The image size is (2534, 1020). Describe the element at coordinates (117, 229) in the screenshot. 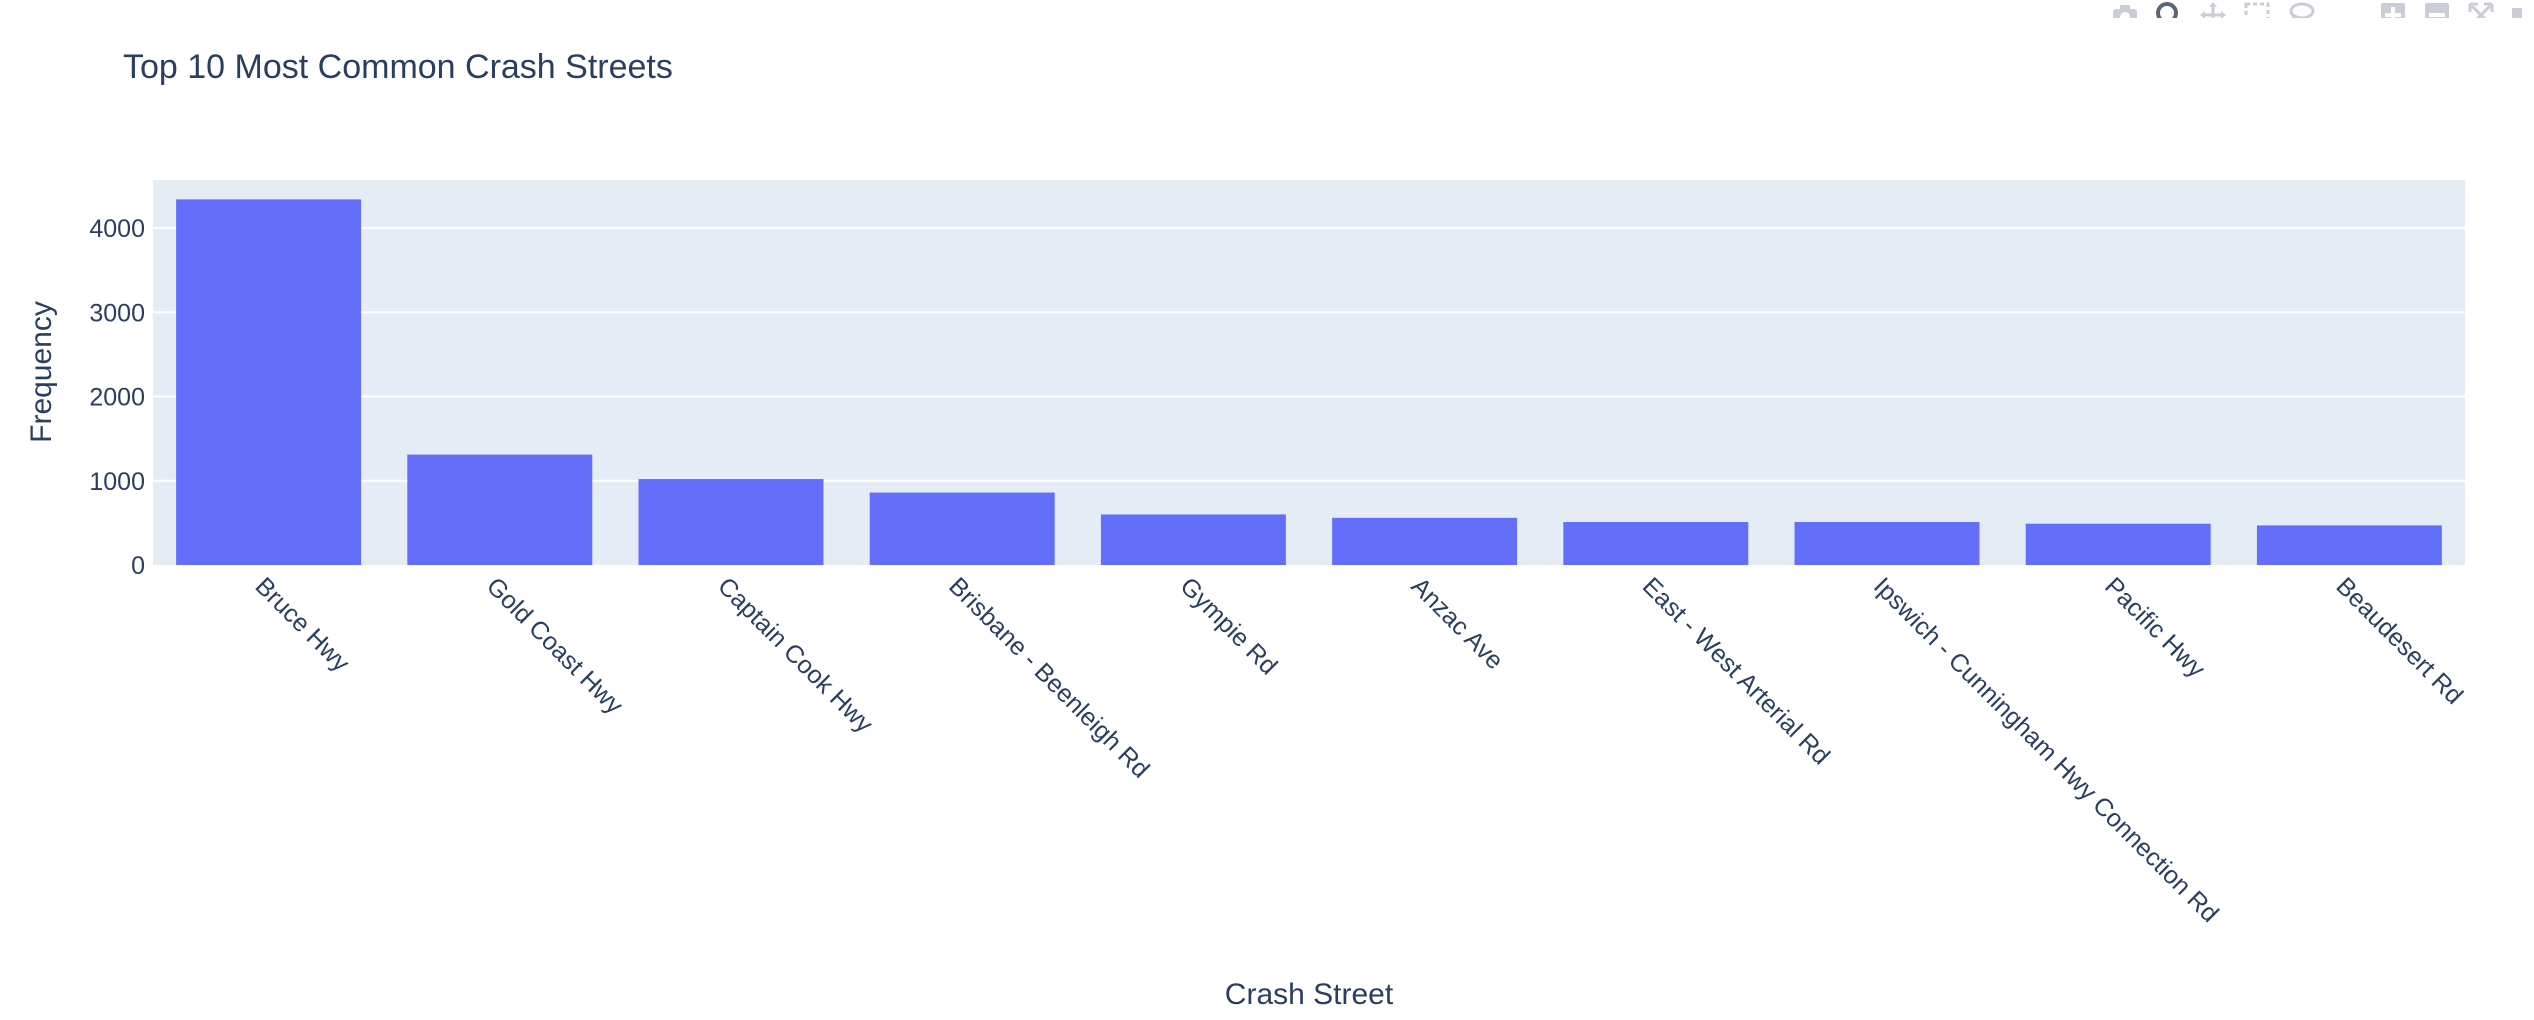

I see `y-tick-label: 4000` at that location.